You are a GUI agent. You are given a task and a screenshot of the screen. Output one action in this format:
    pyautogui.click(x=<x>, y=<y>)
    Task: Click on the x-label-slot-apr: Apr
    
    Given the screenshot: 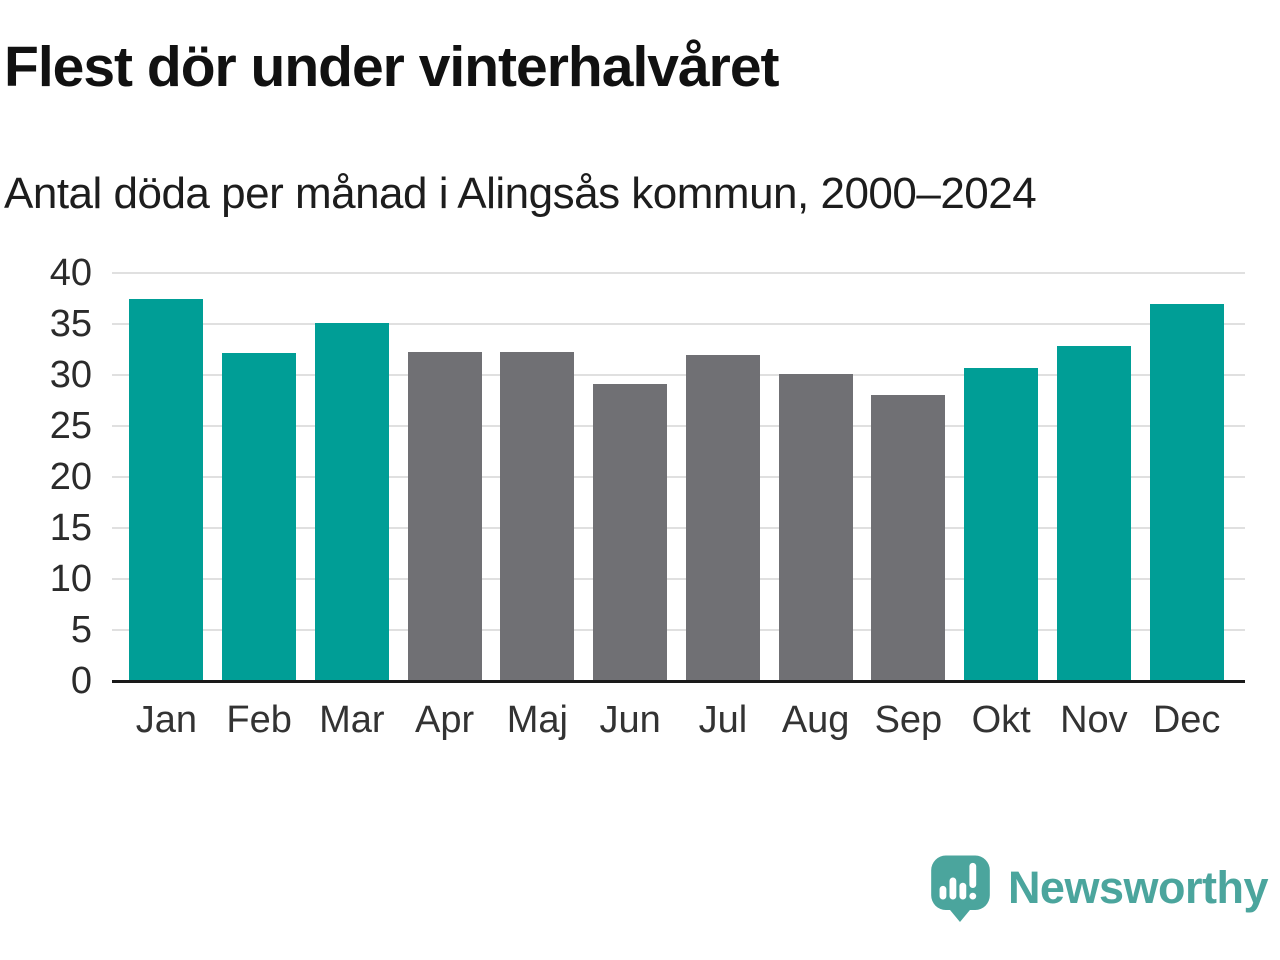 What is the action you would take?
    pyautogui.click(x=444, y=720)
    